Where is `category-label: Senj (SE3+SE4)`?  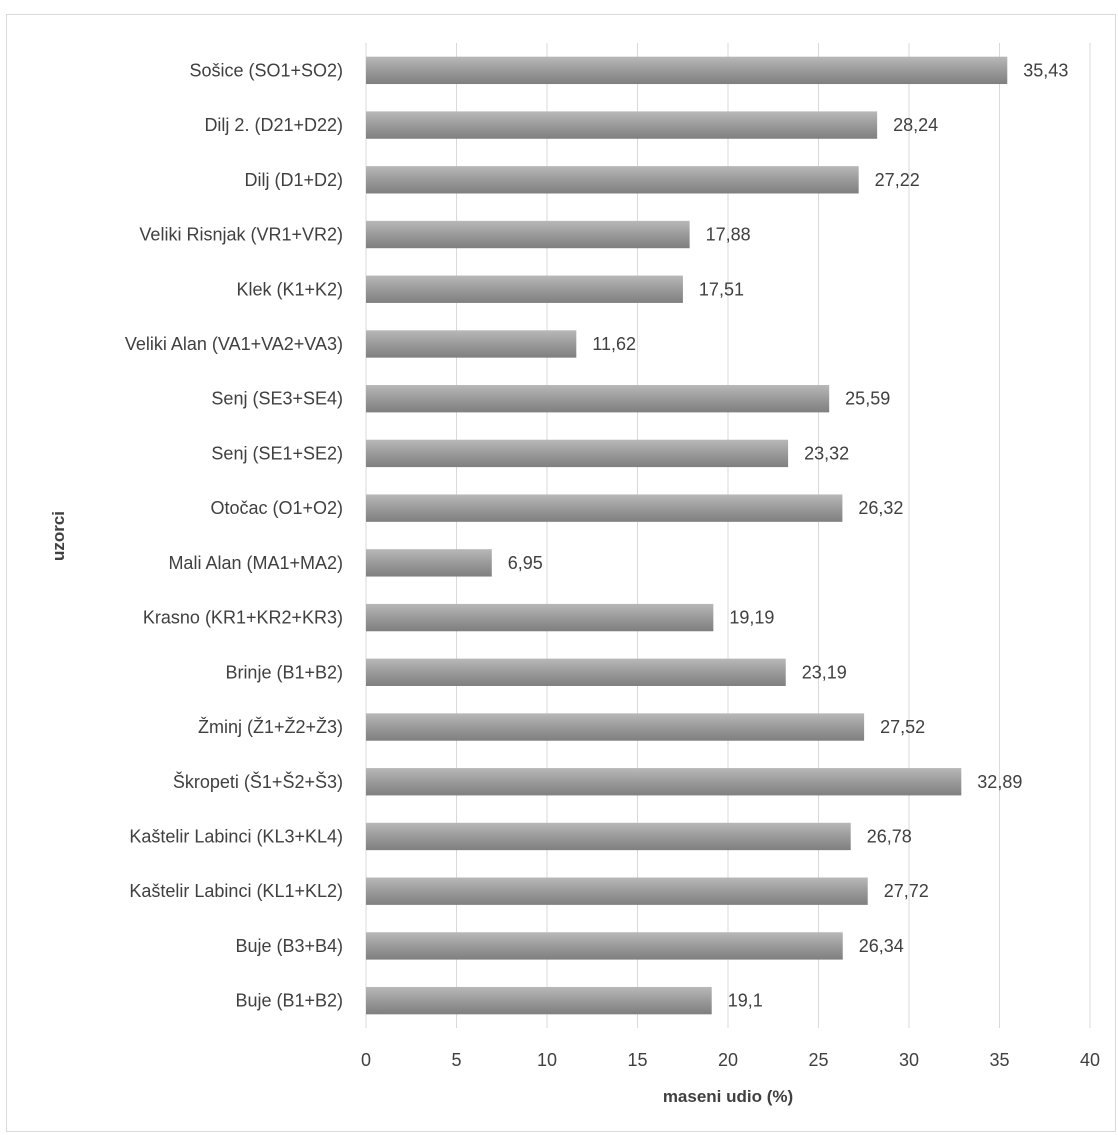
category-label: Senj (SE3+SE4) is located at coordinates (277, 399).